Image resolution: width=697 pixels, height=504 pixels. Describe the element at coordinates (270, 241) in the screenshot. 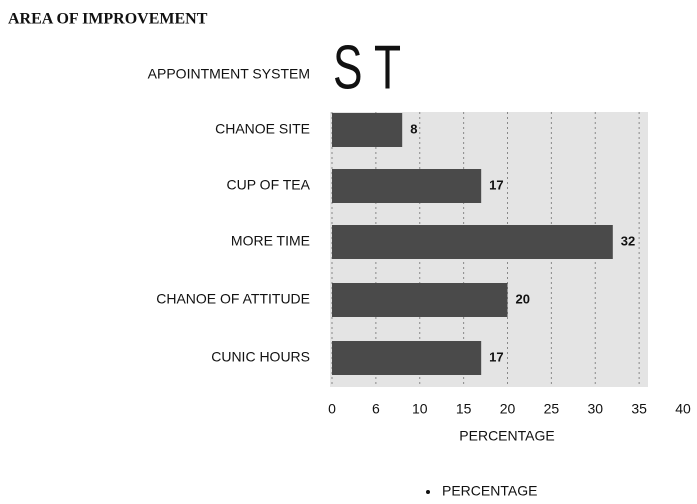

I see `y-tick-label: MORE TIME` at that location.